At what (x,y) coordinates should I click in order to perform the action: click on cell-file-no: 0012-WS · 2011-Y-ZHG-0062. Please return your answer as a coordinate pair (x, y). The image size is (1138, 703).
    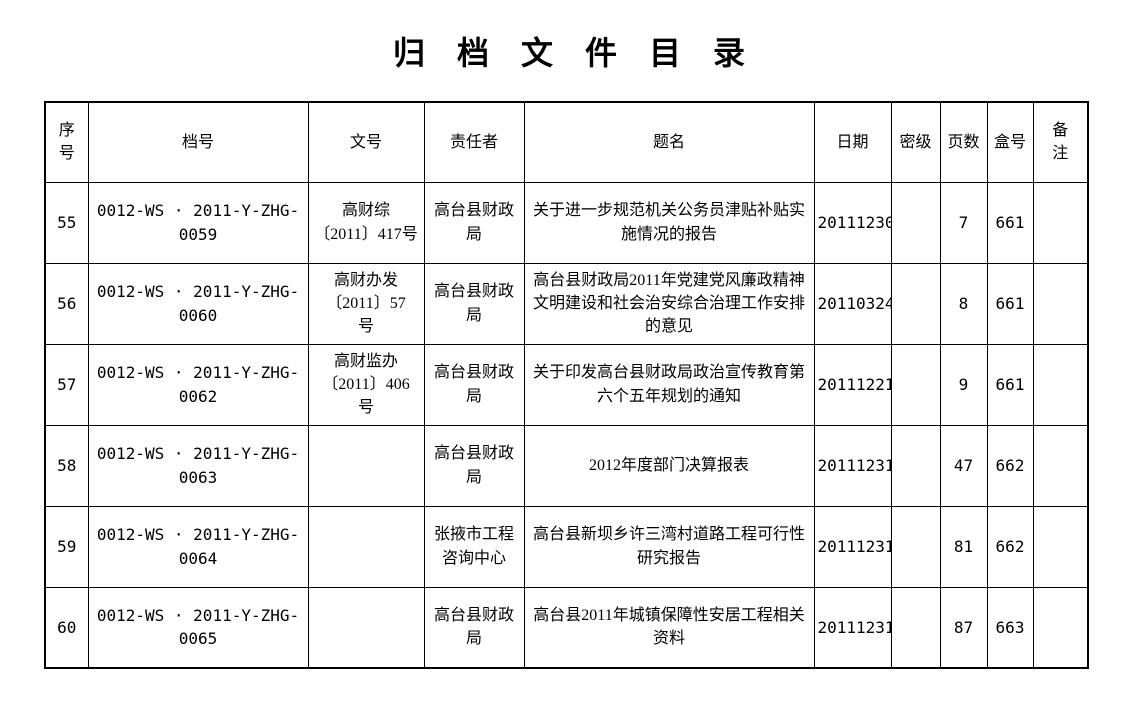
    Looking at the image, I should click on (198, 384).